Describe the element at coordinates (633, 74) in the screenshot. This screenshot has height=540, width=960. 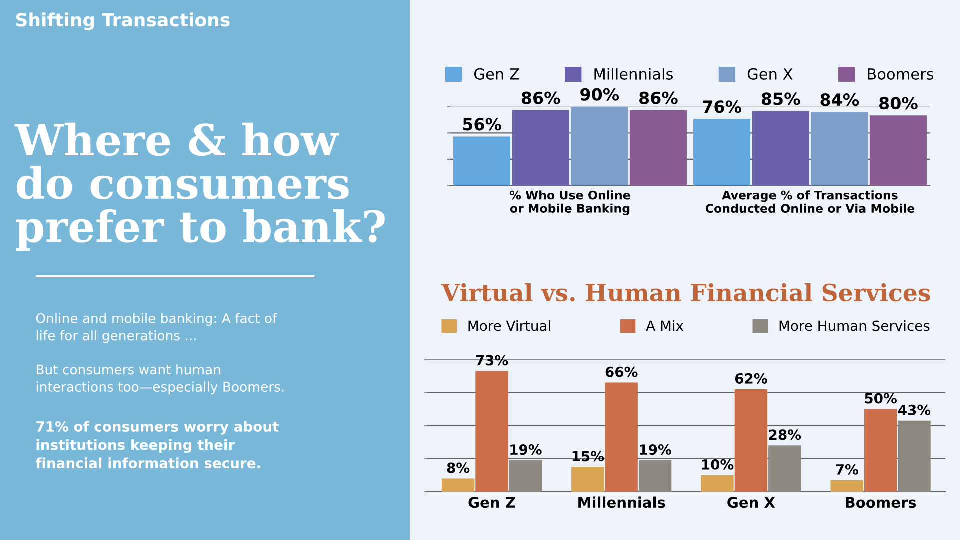
I see `legend-label: Millennials` at that location.